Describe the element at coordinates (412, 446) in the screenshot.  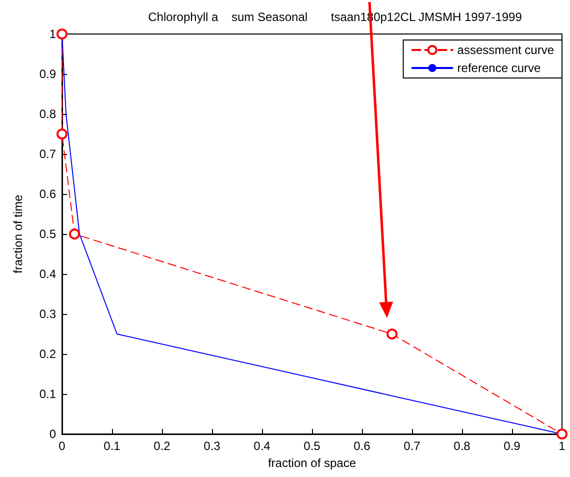
I see `x-tick-label: 0.7` at that location.